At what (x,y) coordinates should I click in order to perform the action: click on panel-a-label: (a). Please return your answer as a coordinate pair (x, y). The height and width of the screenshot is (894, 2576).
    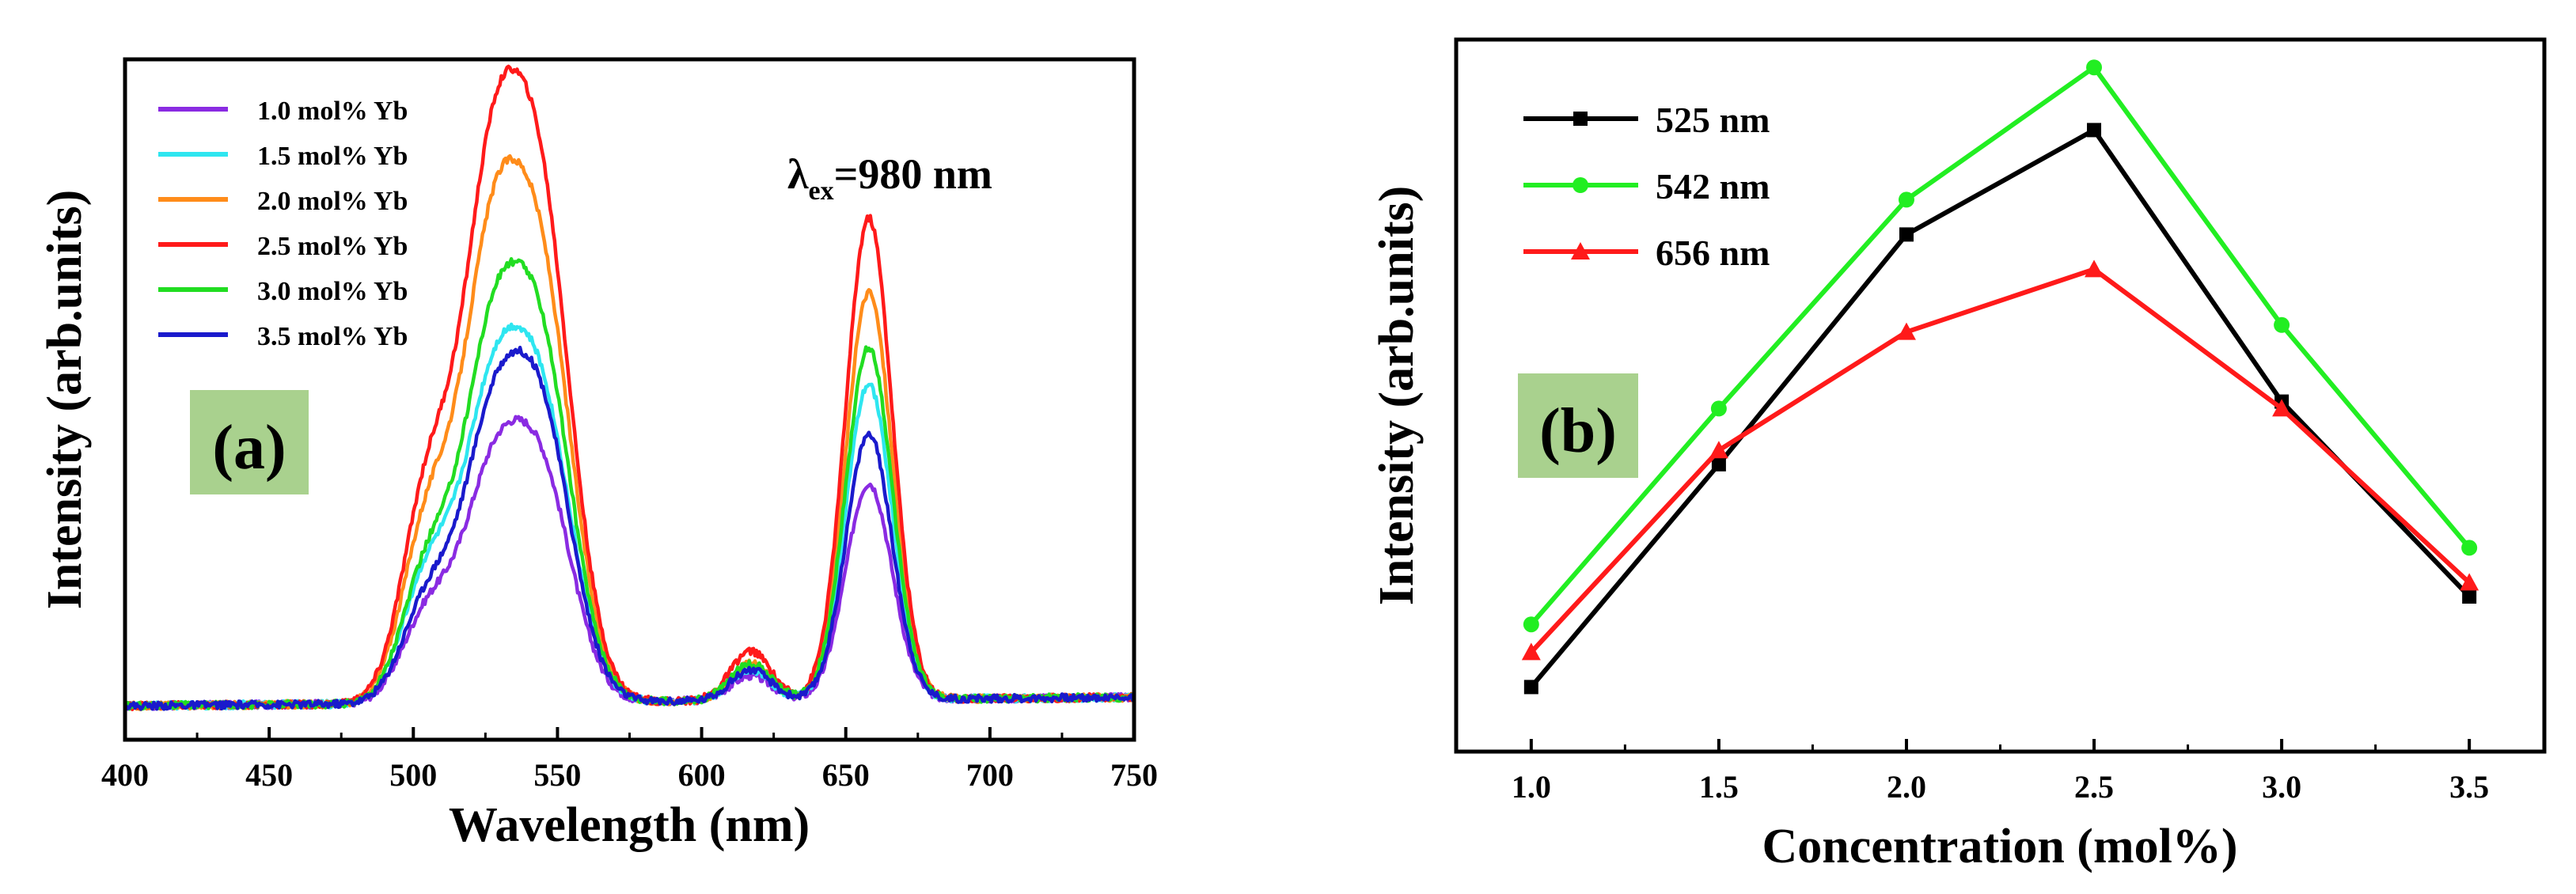
    Looking at the image, I should click on (249, 448).